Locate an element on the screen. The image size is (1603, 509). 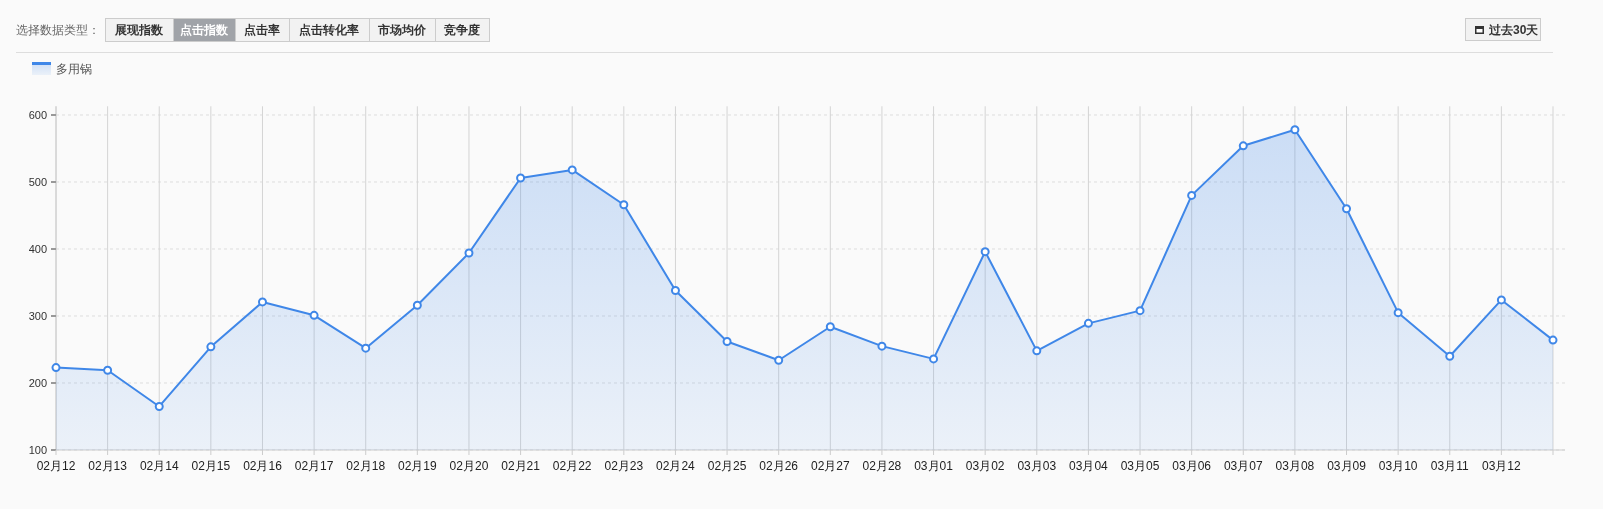
x-tick-label: 03月10 is located at coordinates (1398, 466).